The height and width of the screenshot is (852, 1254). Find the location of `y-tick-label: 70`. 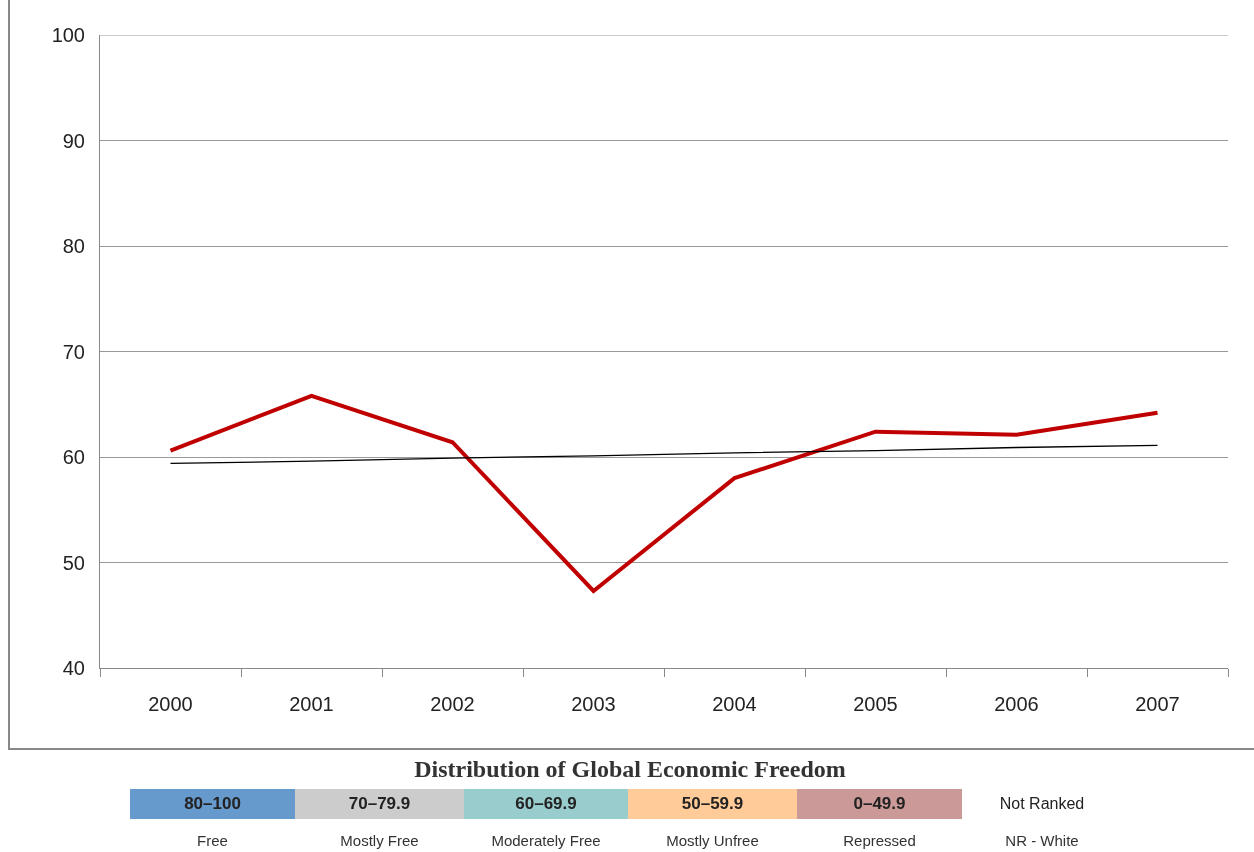

y-tick-label: 70 is located at coordinates (73, 351).